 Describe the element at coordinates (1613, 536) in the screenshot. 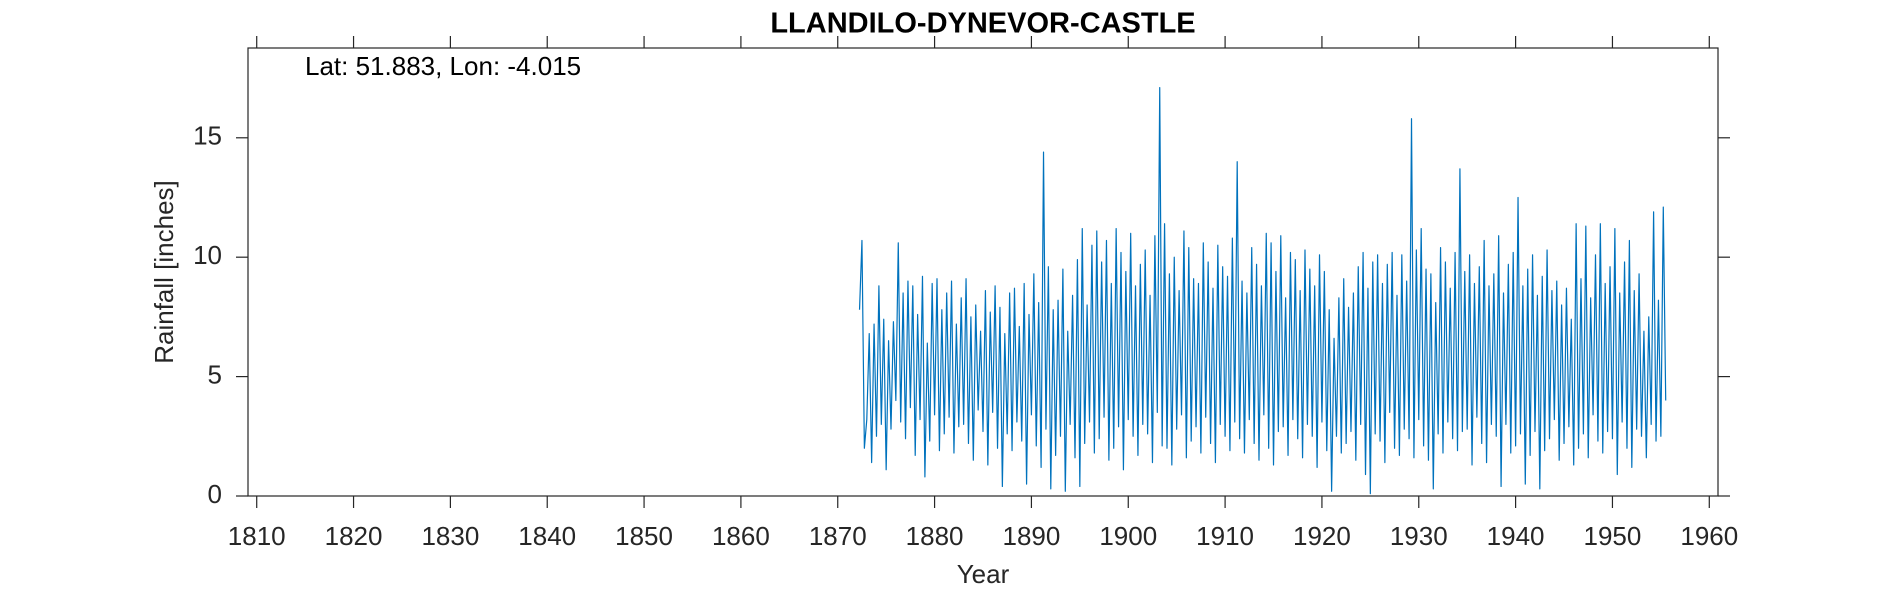

I see `x-tick-label: 1950` at that location.